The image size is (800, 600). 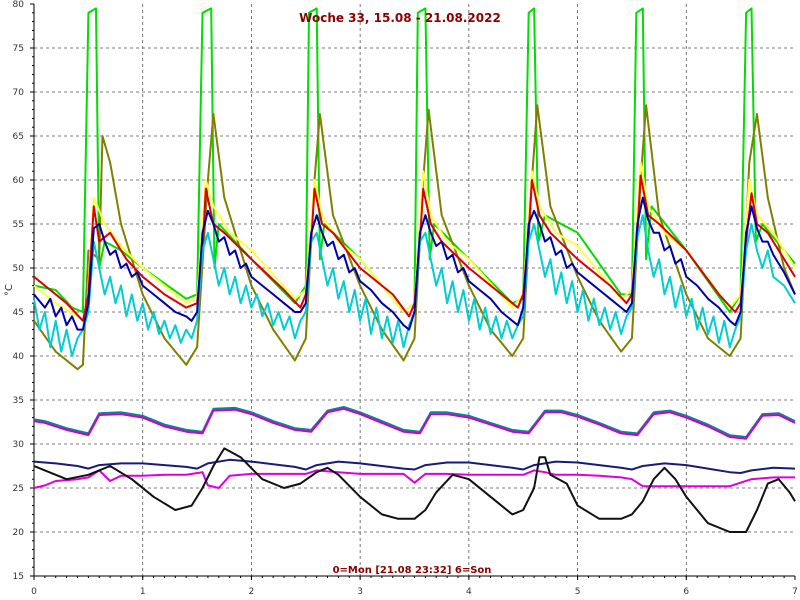 What do you see at coordinates (19, 269) in the screenshot?
I see `y-tick-label: 50` at bounding box center [19, 269].